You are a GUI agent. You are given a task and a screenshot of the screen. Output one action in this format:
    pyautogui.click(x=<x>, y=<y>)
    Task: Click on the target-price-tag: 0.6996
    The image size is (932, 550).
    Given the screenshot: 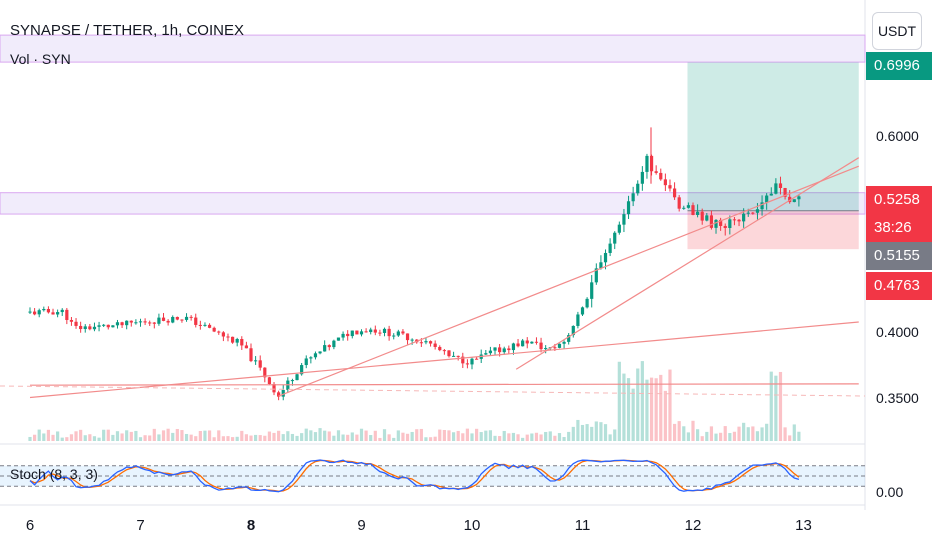 What is the action you would take?
    pyautogui.click(x=899, y=66)
    